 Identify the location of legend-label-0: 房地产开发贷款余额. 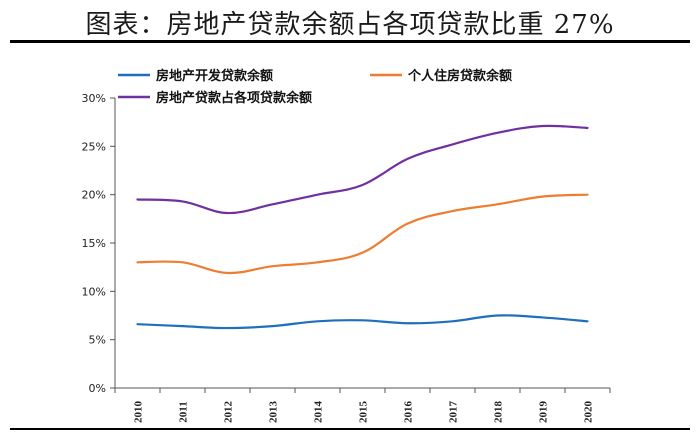
(214, 76).